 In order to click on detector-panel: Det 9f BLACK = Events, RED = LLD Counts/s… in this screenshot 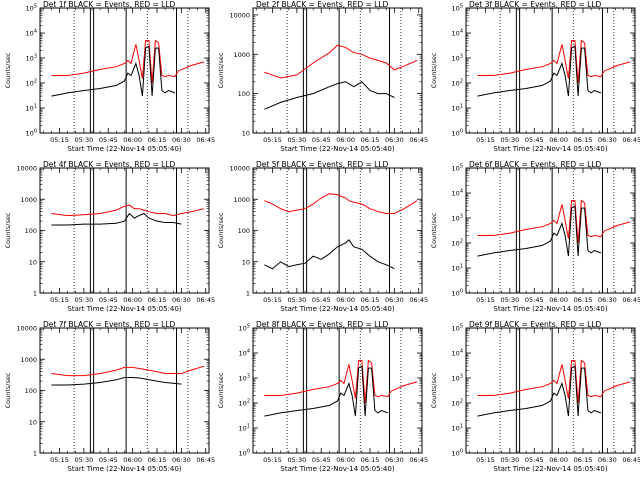, I will do `click(535, 396)`.